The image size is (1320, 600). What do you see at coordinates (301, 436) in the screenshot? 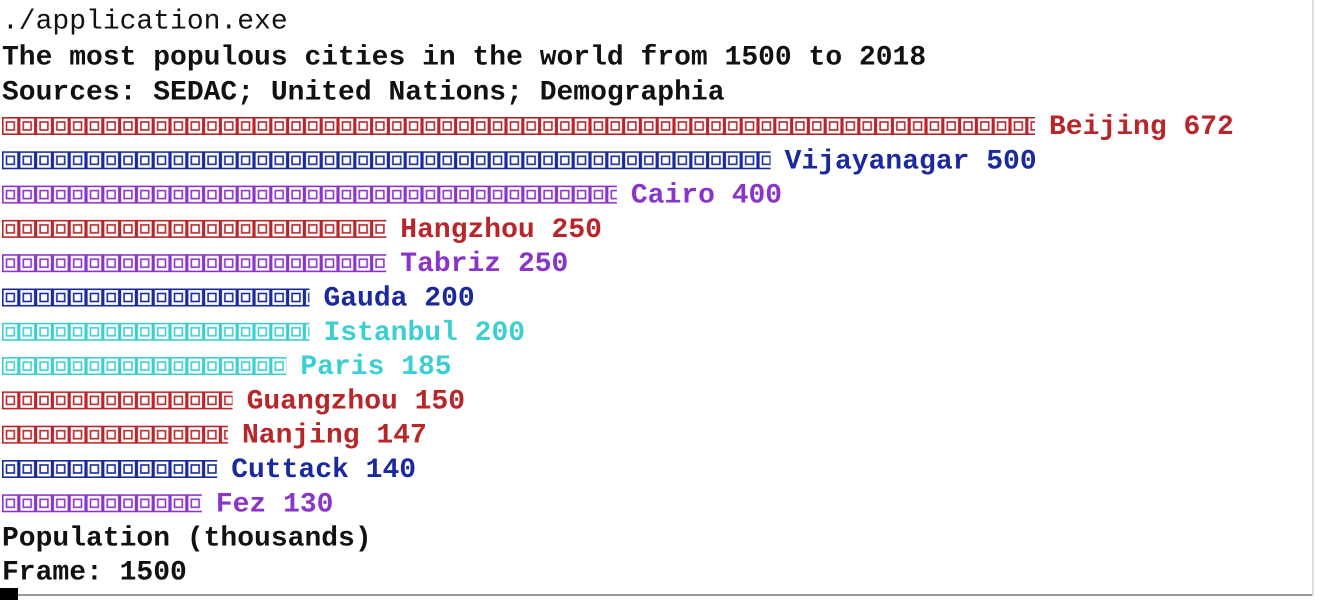
I see `category-label: Nanjing` at bounding box center [301, 436].